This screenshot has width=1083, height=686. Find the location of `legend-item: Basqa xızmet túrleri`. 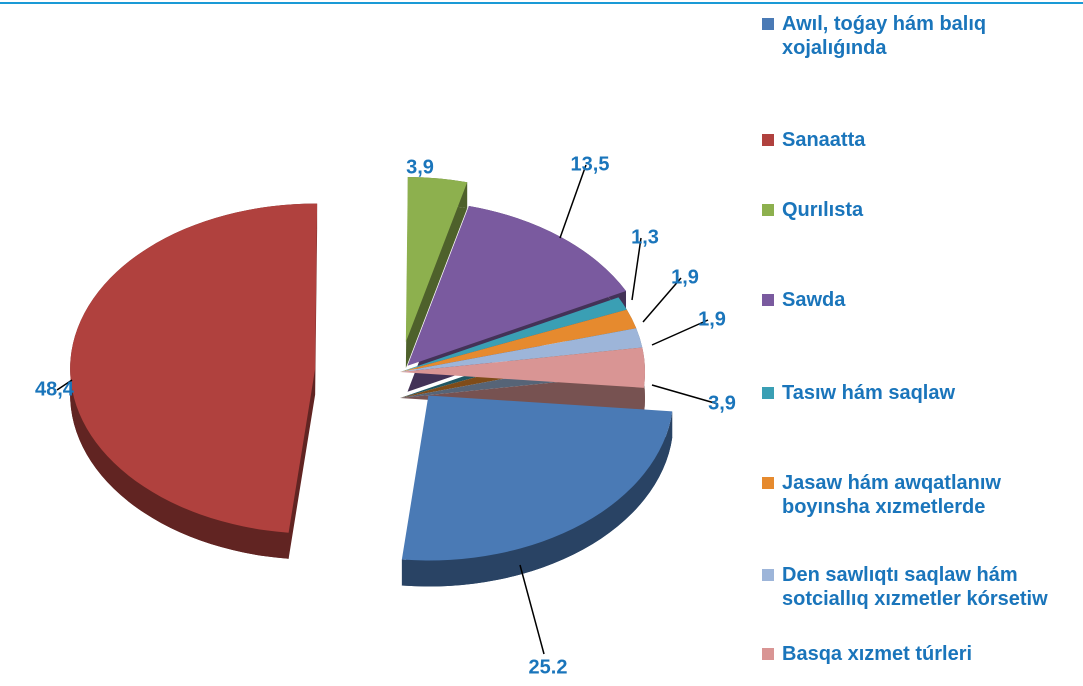

legend-item: Basqa xızmet túrleri is located at coordinates (922, 654).